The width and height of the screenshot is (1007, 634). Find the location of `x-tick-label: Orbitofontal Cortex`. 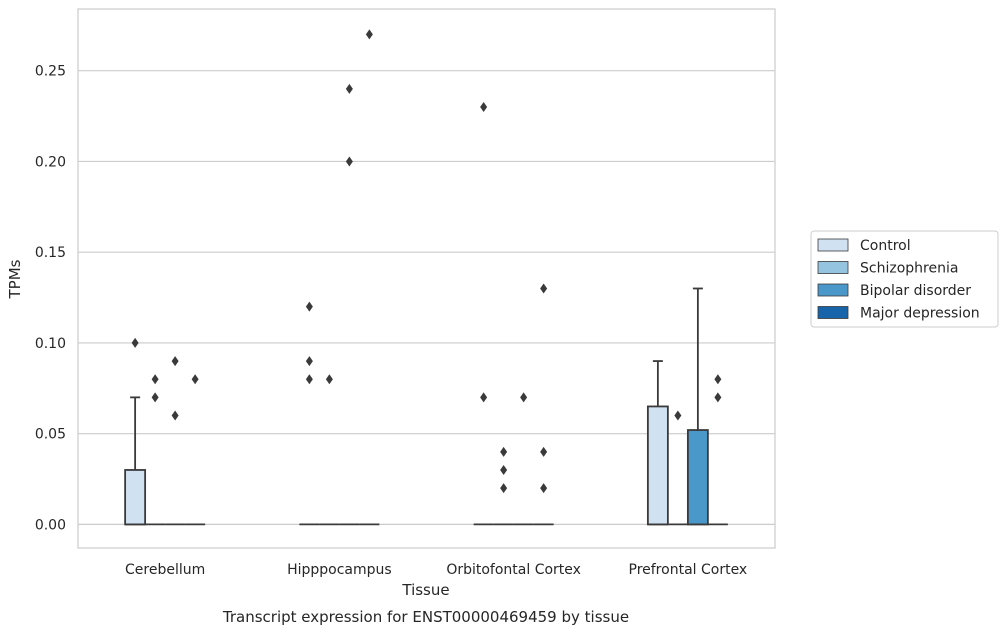

x-tick-label: Orbitofontal Cortex is located at coordinates (513, 570).